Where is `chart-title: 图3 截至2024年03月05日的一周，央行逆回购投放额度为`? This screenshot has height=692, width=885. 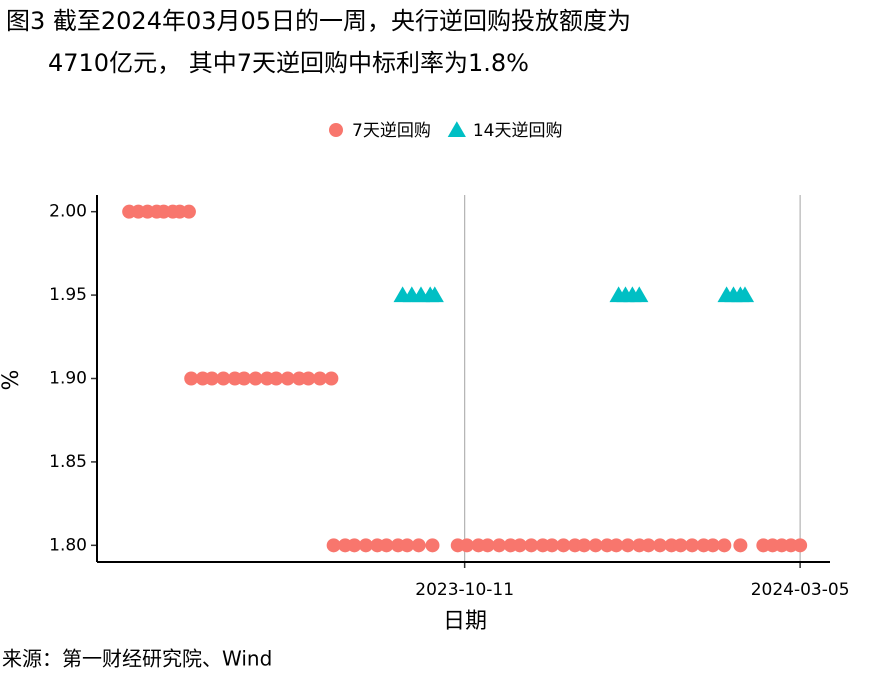 chart-title: 图3 截至2024年03月05日的一周，央行逆回购投放额度为 is located at coordinates (318, 21).